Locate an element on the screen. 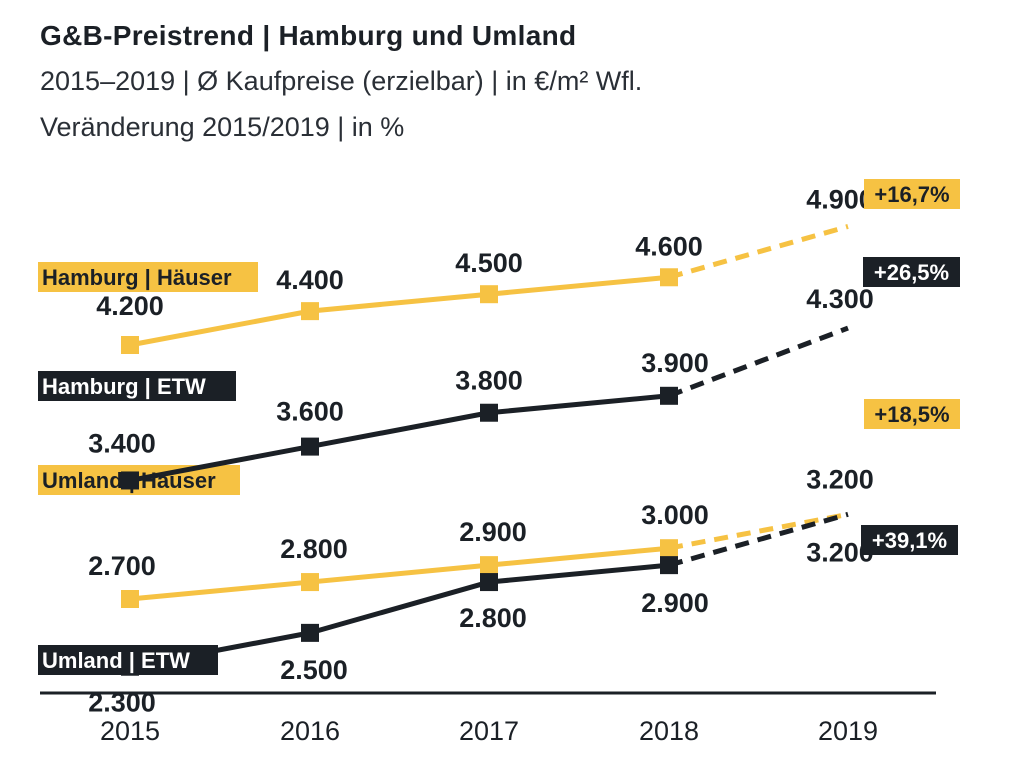 This screenshot has height=765, width=1024. series-forecast-line-hh_haeuser is located at coordinates (758, 252).